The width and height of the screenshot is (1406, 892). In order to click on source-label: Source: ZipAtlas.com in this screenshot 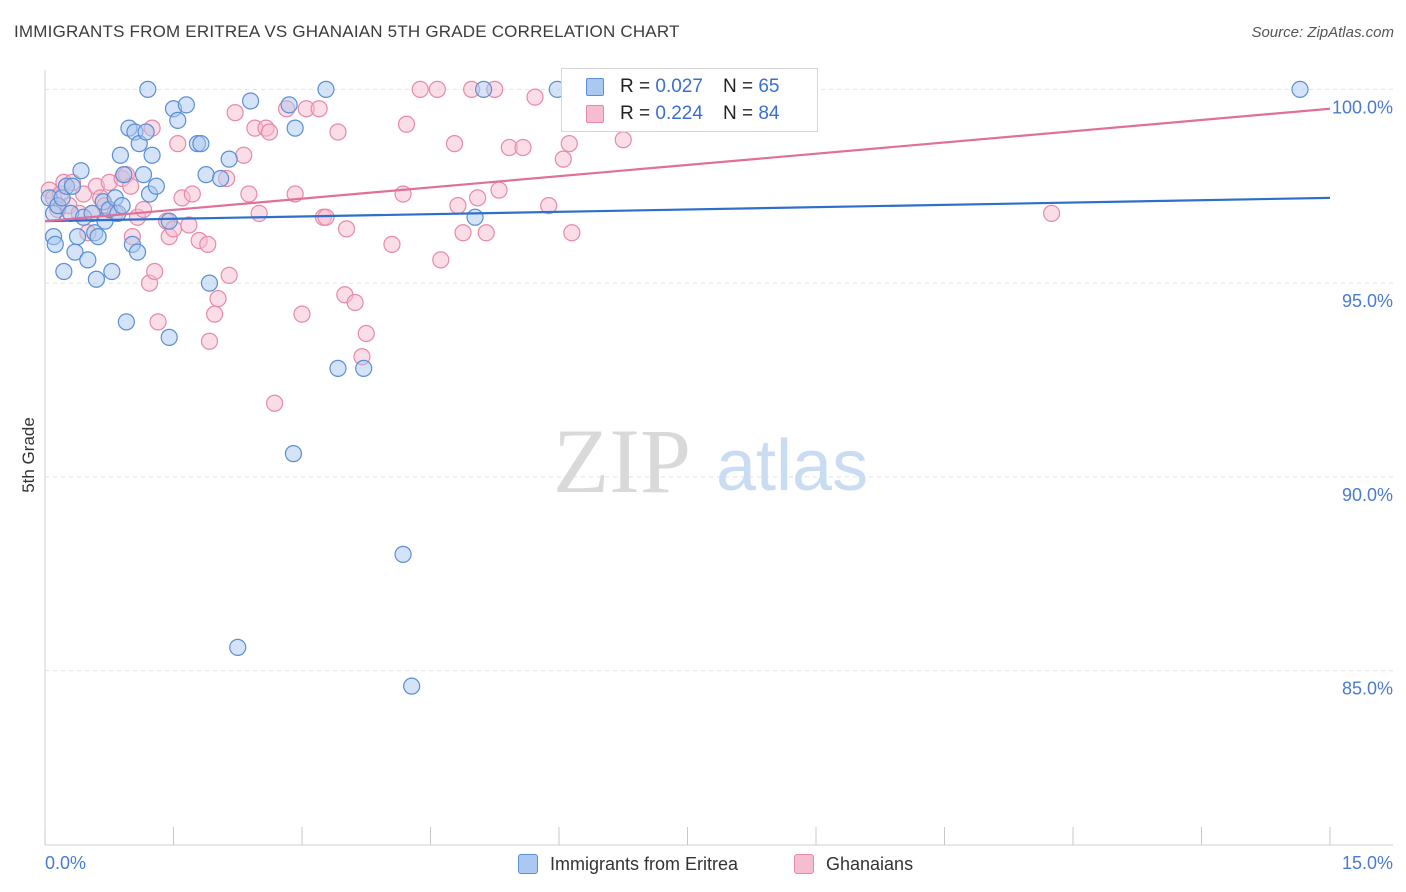, I will do `click(1322, 32)`.